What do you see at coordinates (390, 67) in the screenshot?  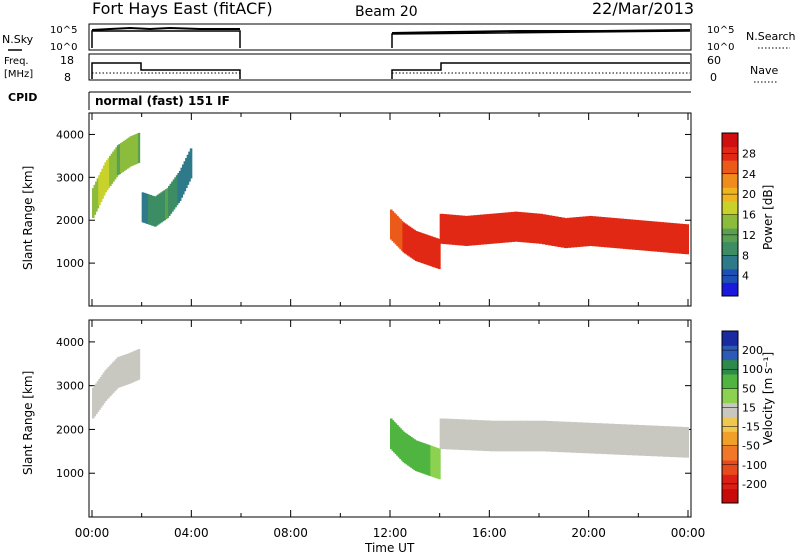 I see `freq-panel` at bounding box center [390, 67].